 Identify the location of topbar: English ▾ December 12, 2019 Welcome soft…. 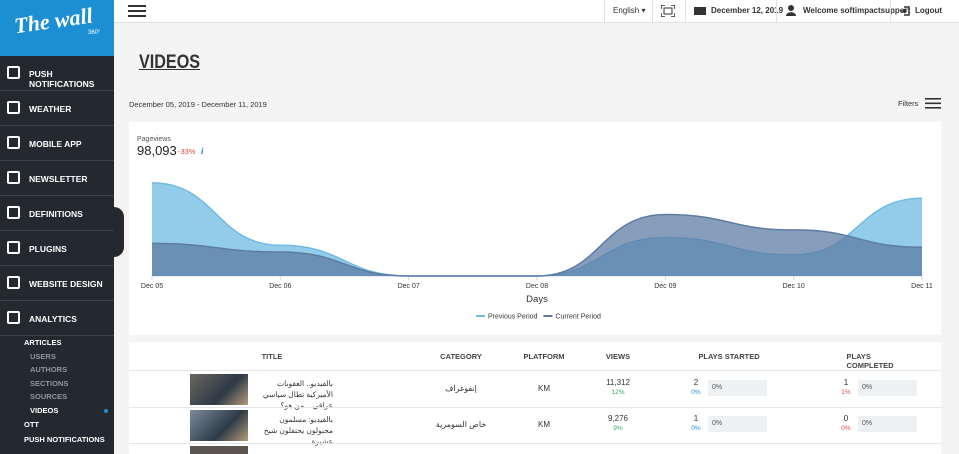
(536, 11).